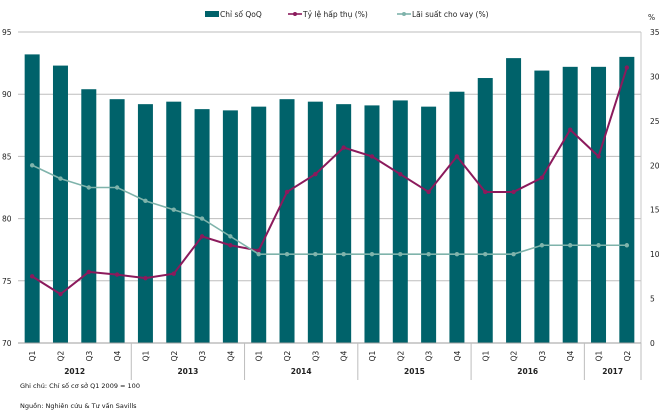 This screenshot has height=420, width=667. I want to click on year-label: 2015, so click(414, 371).